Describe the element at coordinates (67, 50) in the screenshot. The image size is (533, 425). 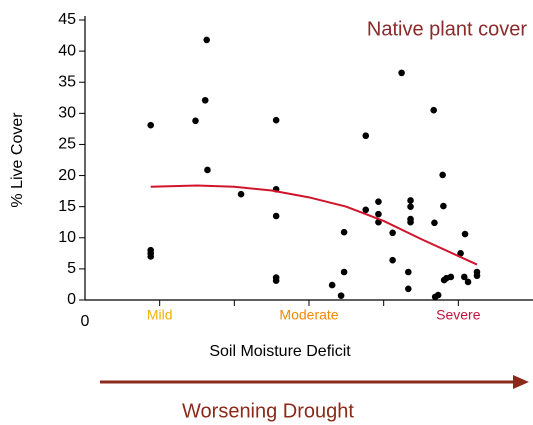
I see `y-tick-label: 40` at that location.